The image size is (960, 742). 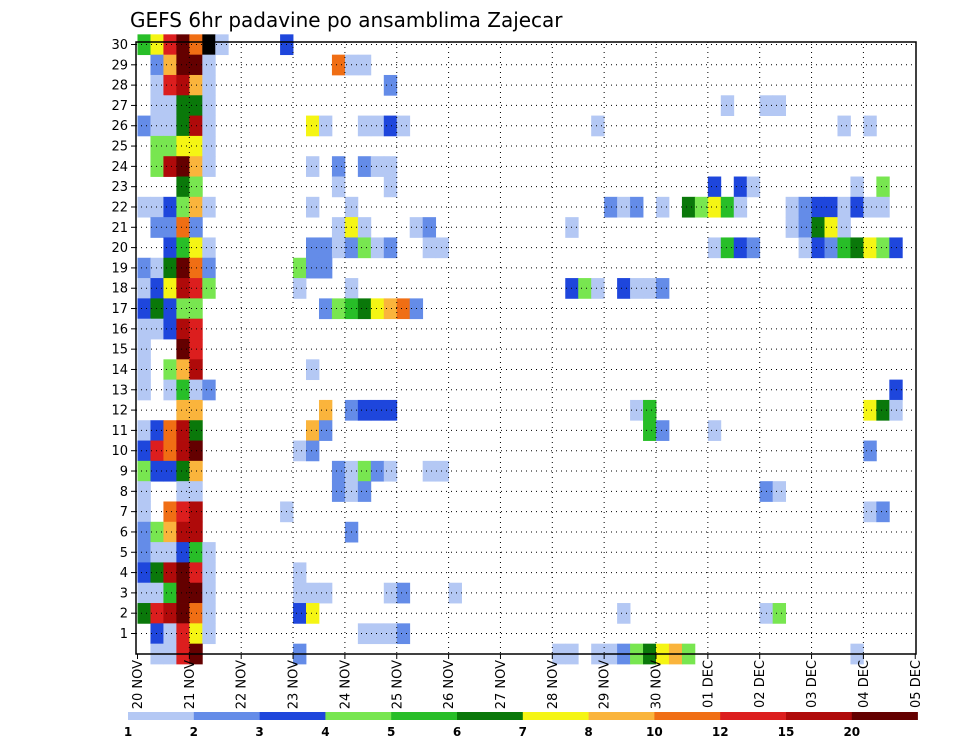 I want to click on x-tick-label: 05 DEC, so click(x=916, y=684).